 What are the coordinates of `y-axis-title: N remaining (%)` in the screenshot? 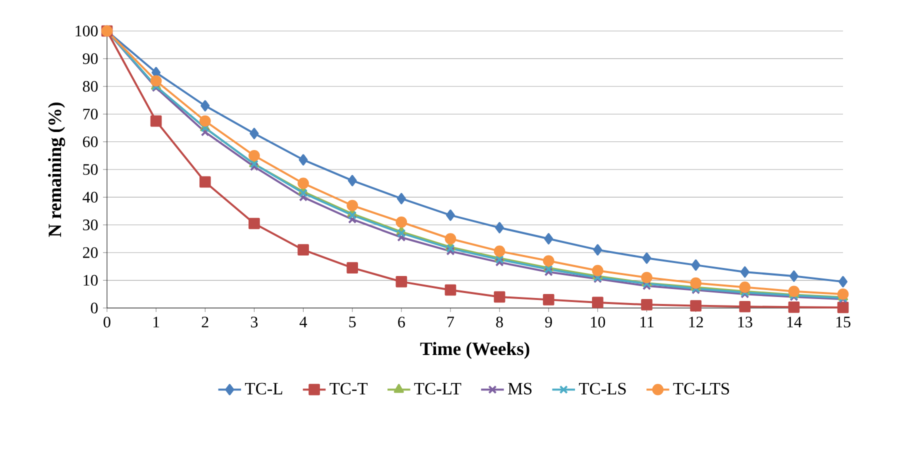 It's located at (57, 169).